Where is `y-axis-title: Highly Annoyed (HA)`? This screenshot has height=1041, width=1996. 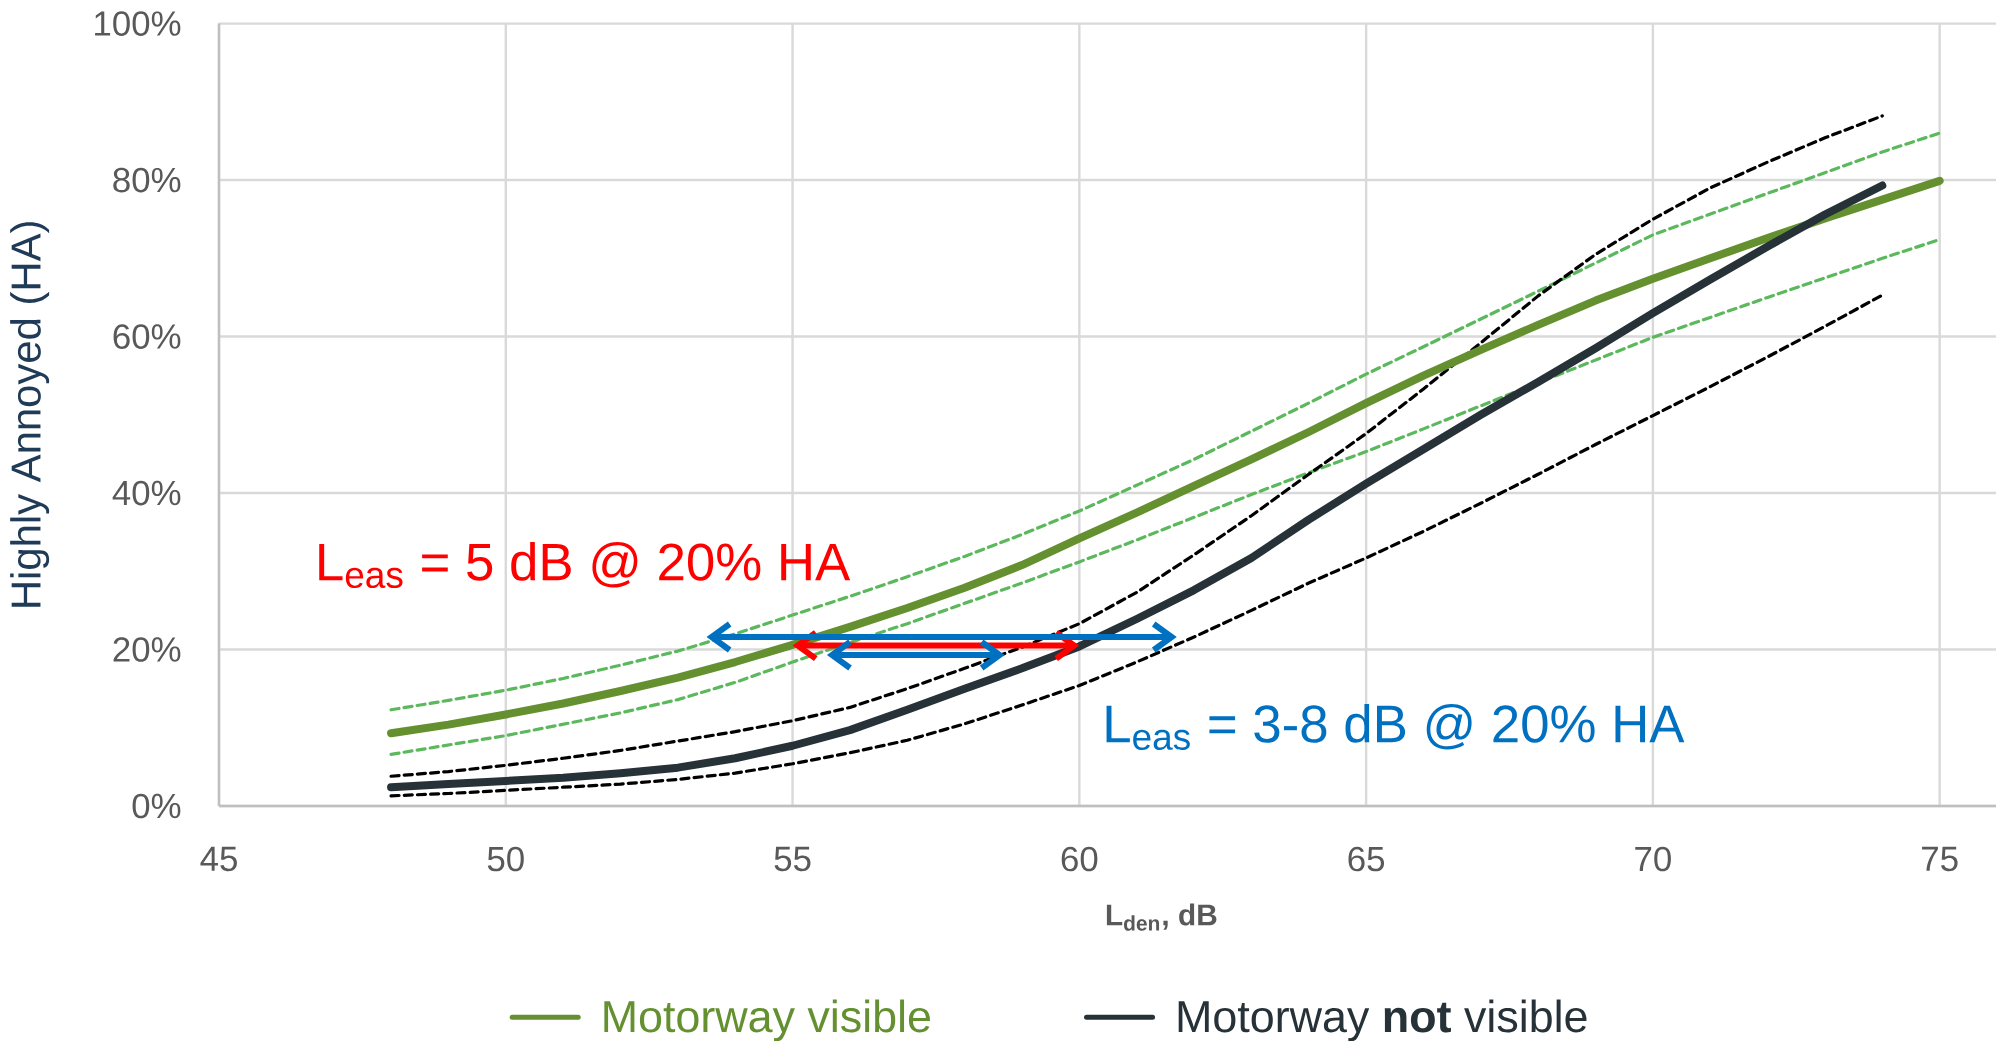
y-axis-title: Highly Annoyed (HA) is located at coordinates (30, 414).